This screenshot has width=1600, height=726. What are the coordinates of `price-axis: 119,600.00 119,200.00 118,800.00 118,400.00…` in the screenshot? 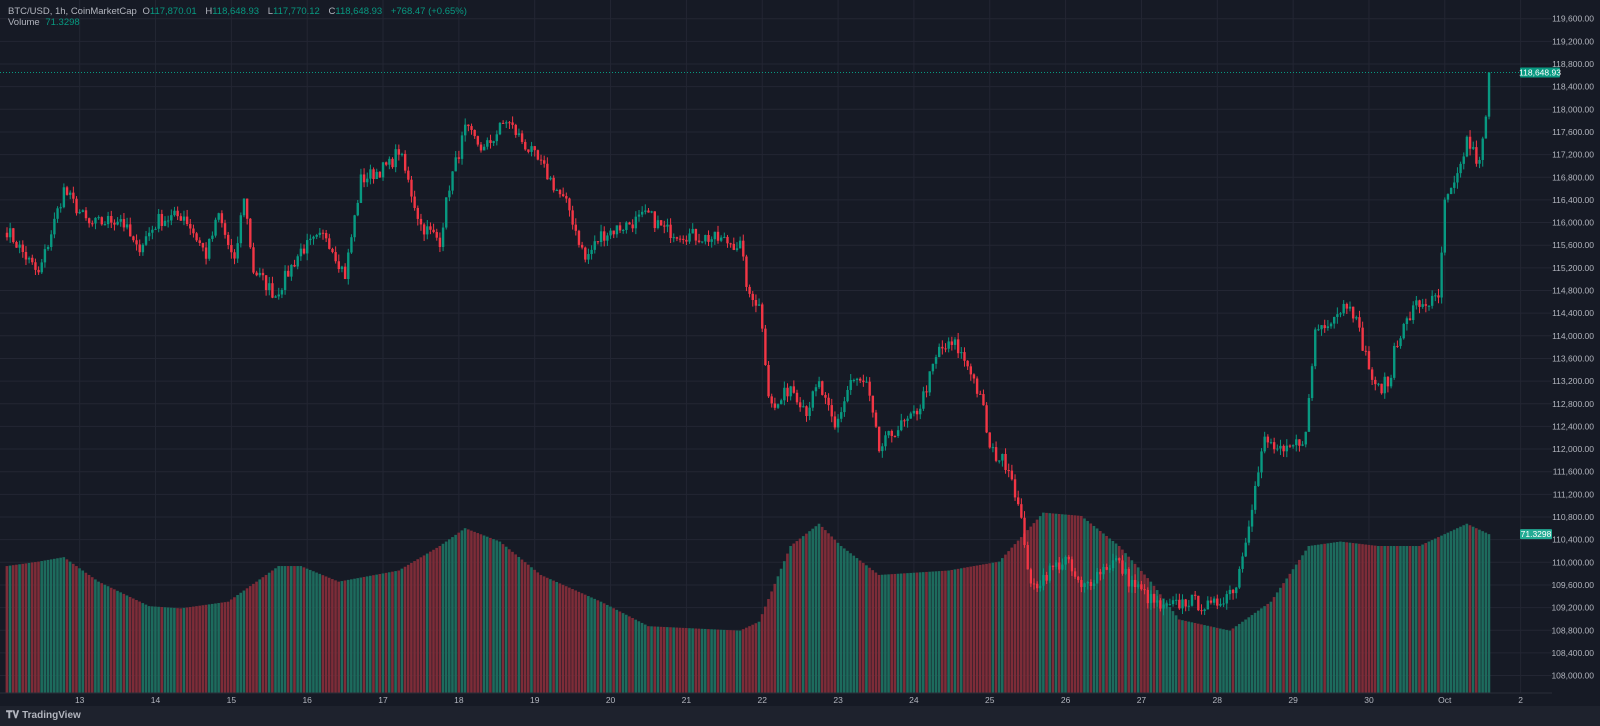 It's located at (1572, 347).